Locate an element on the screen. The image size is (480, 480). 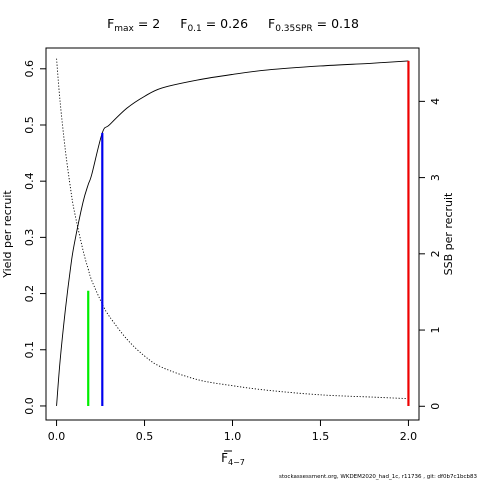
title-f01-main: F is located at coordinates (183, 23).